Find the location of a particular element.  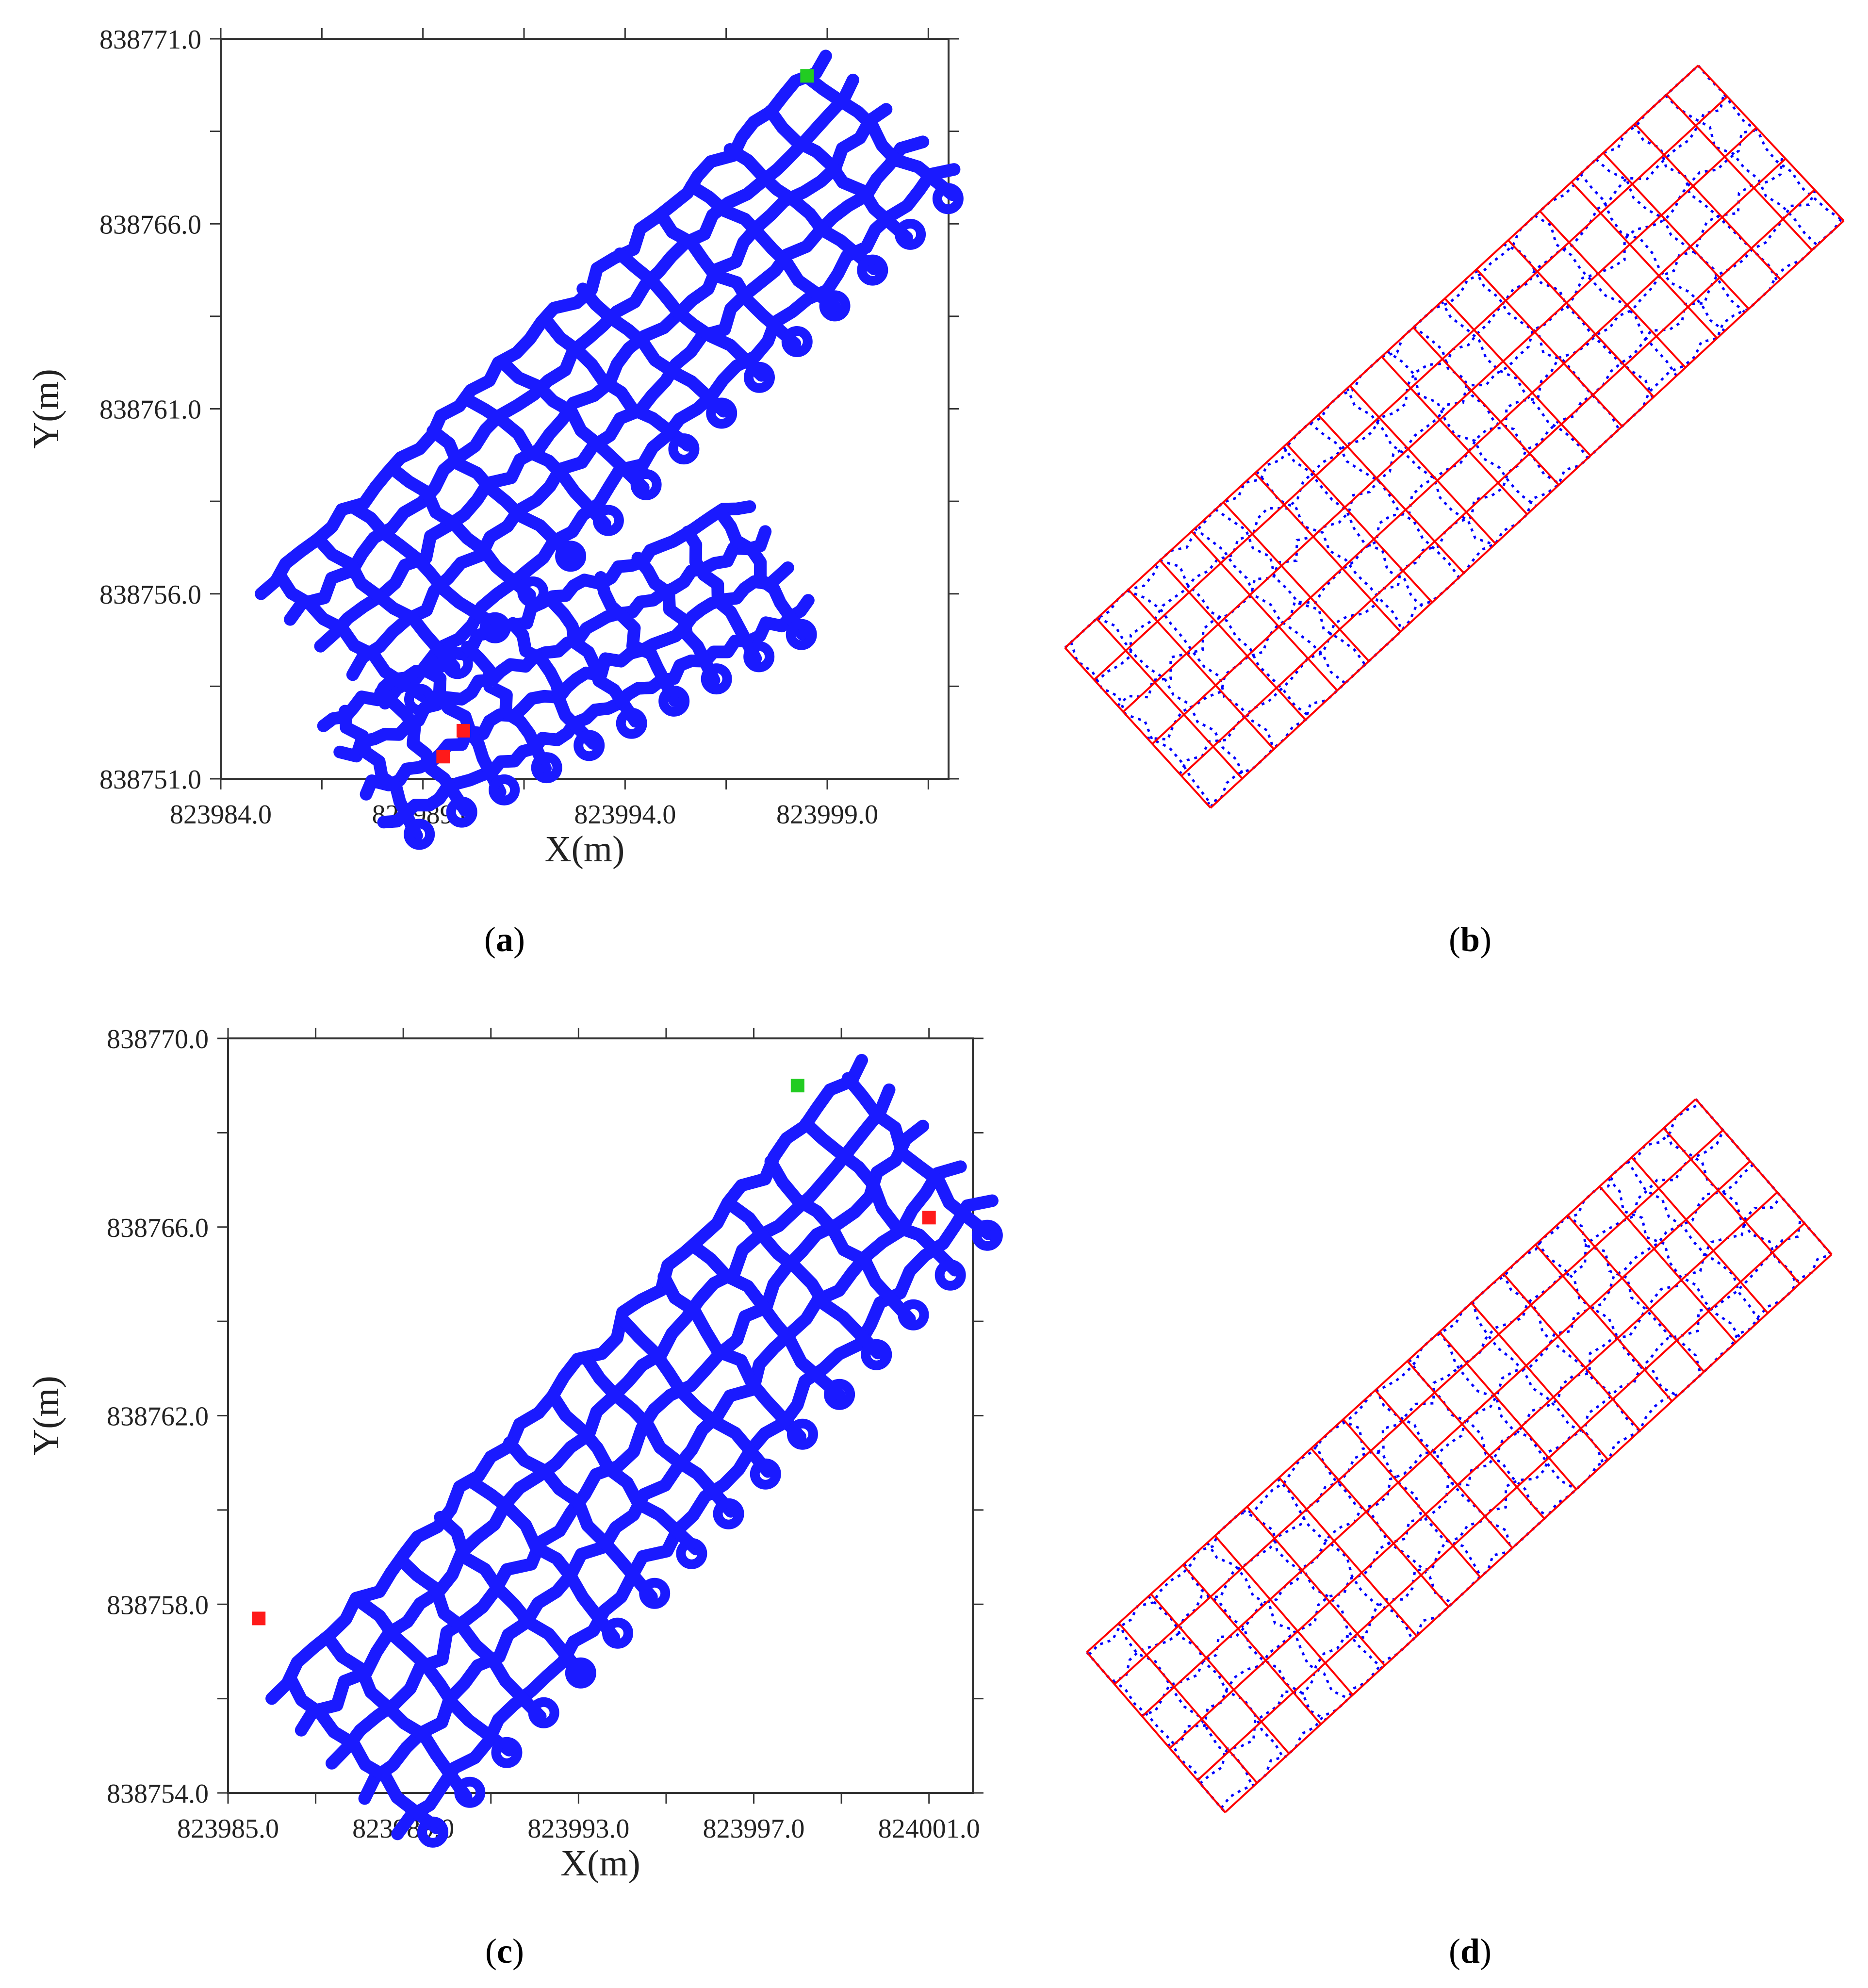

y-tick-label: 838758.0 is located at coordinates (158, 1605).